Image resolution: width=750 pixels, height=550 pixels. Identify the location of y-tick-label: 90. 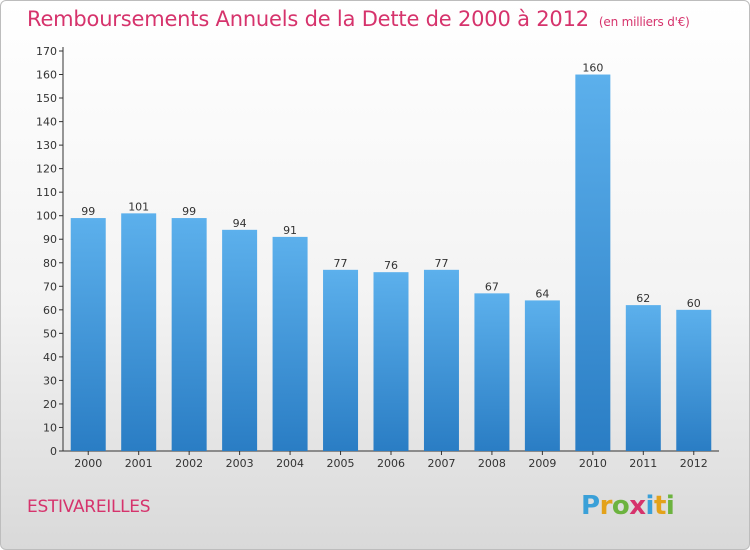
(50, 239).